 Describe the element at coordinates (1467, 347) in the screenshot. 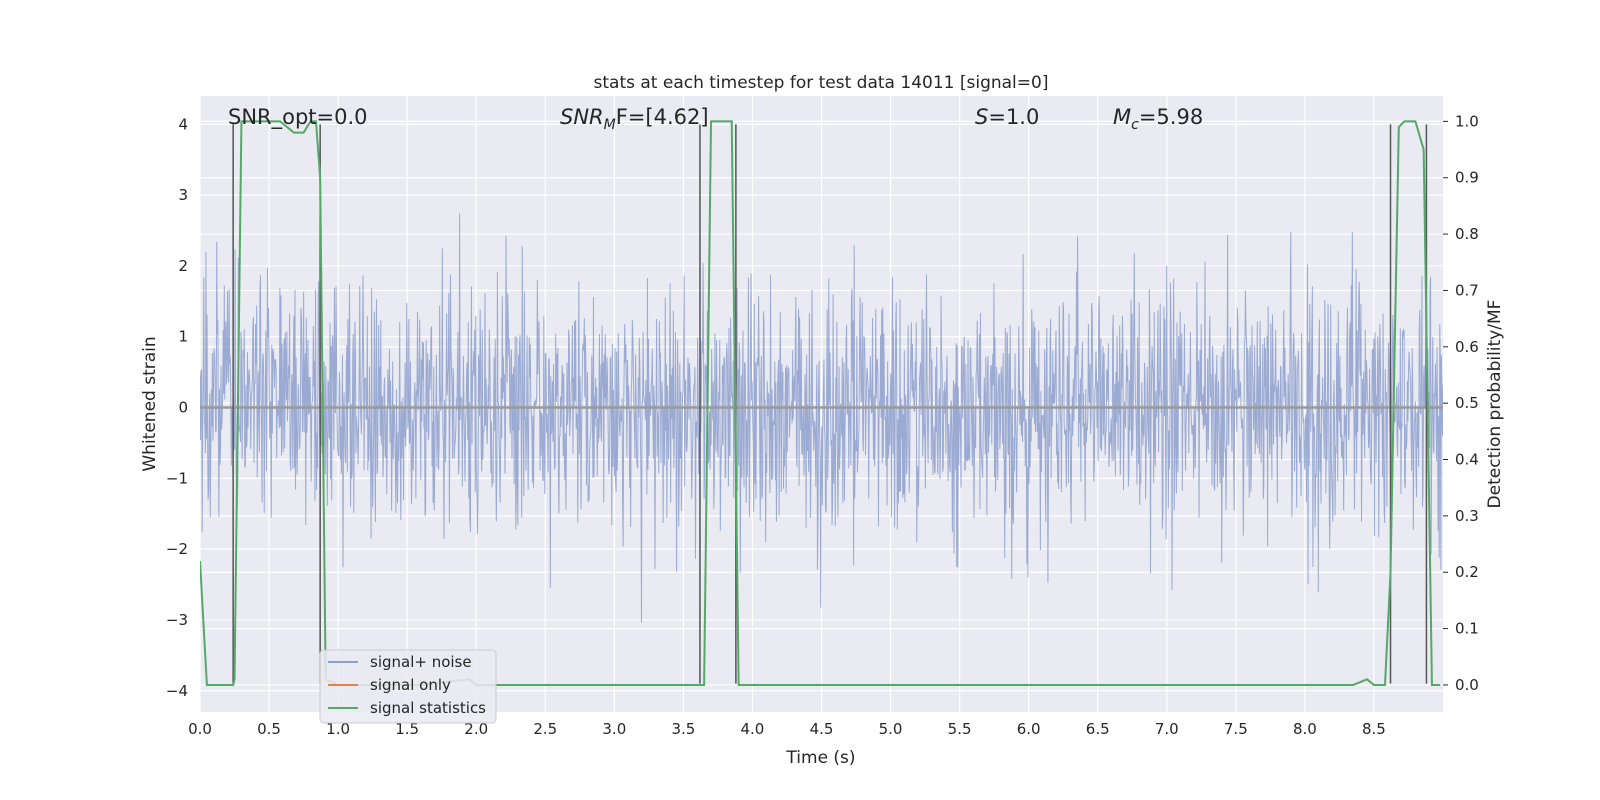

I see `y2-tick-label: 0.6` at that location.